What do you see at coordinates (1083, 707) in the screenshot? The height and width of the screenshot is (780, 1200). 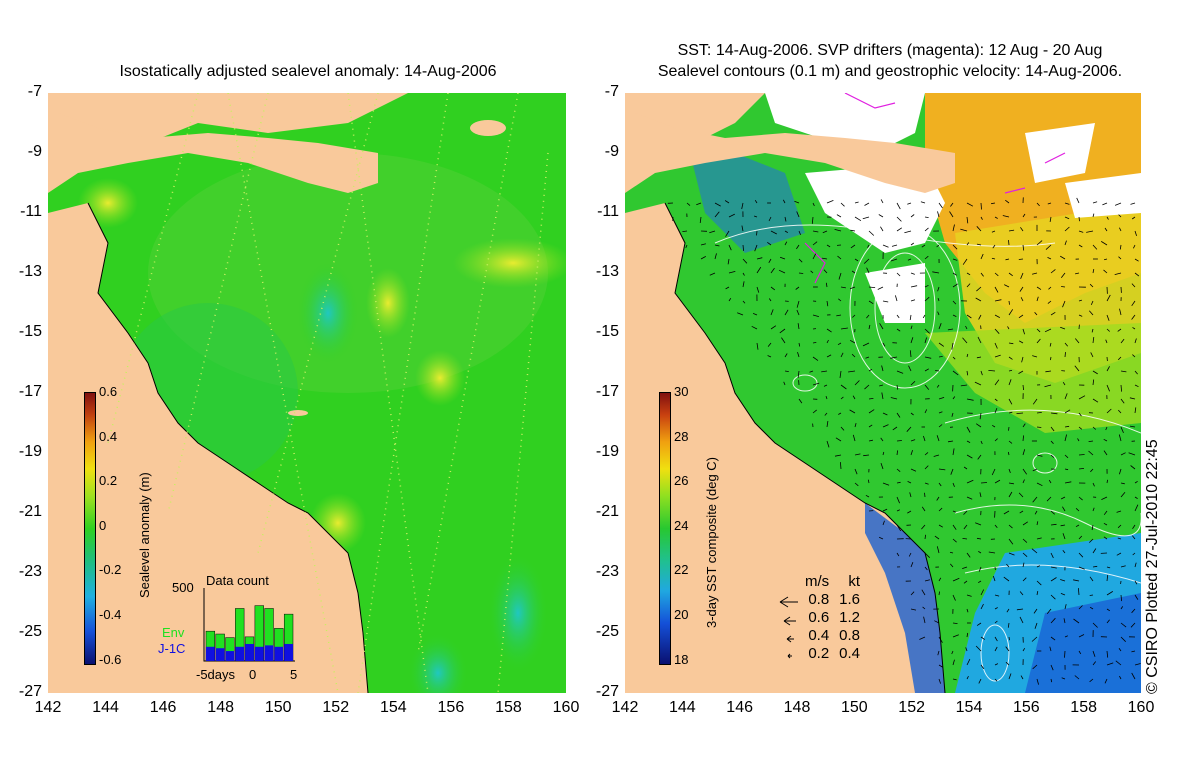 I see `x-axis-tick-label: 158` at bounding box center [1083, 707].